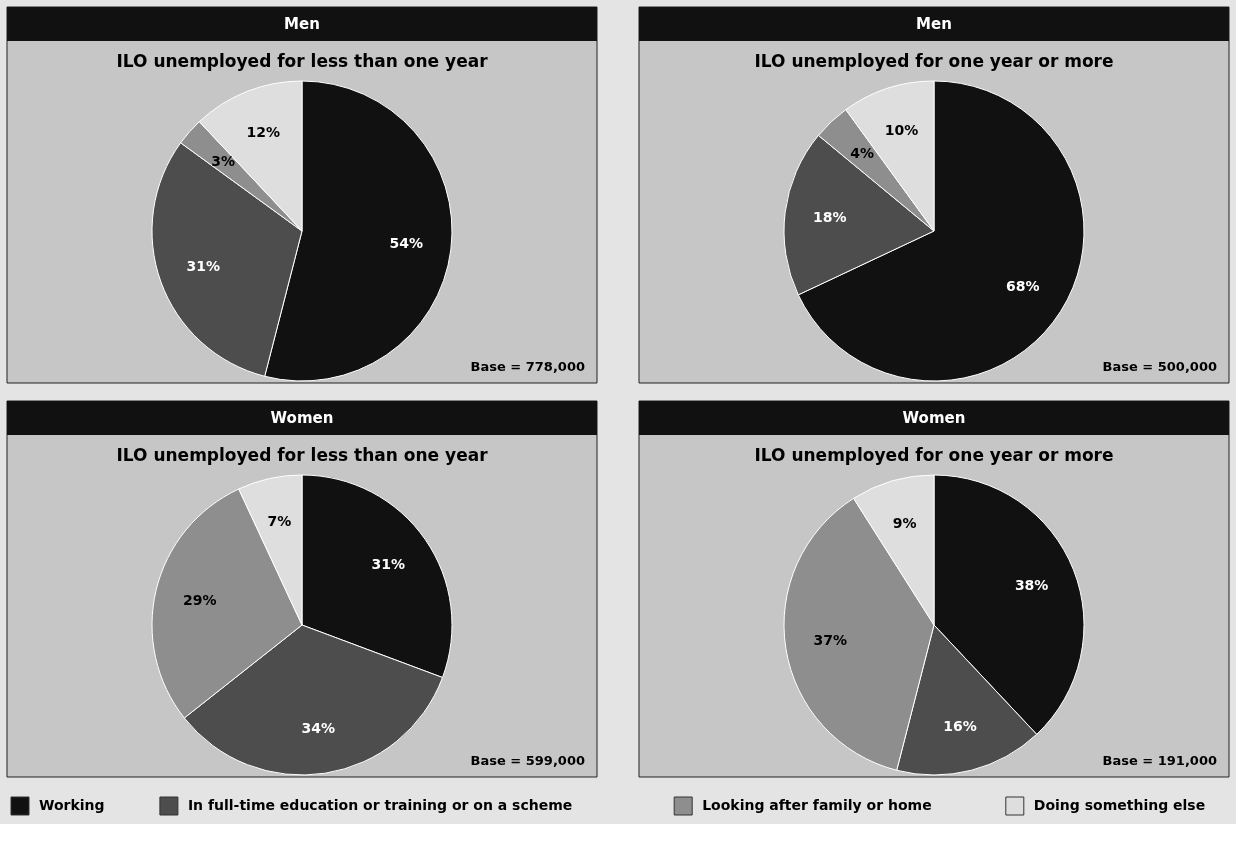  What do you see at coordinates (318, 727) in the screenshot?
I see `data-label: 34%` at bounding box center [318, 727].